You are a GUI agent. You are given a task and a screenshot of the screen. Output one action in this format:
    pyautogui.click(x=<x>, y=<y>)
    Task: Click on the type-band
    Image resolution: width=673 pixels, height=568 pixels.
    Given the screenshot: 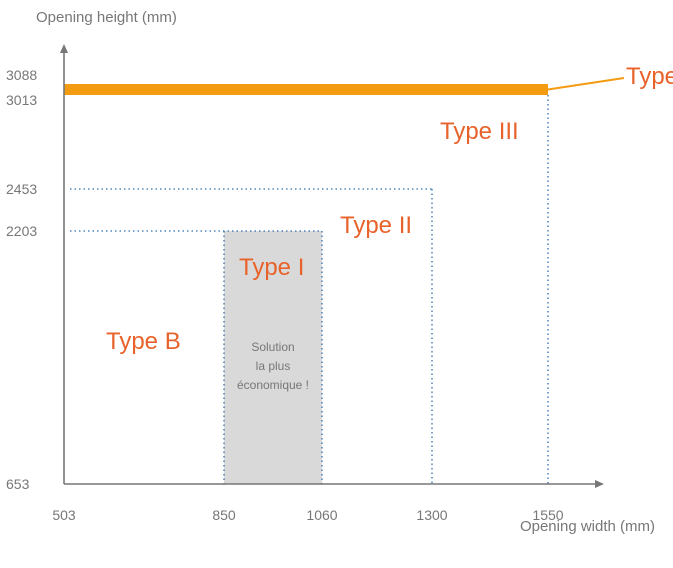 What is the action you would take?
    pyautogui.click(x=306, y=89)
    